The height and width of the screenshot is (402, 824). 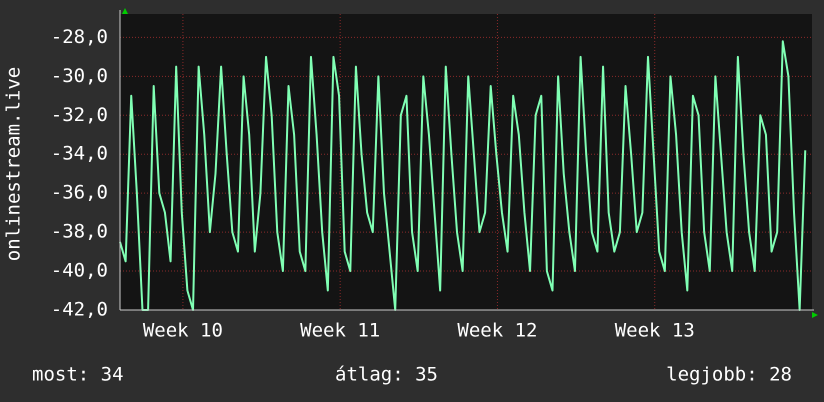 What do you see at coordinates (497, 331) in the screenshot?
I see `x-tick-label: Week 12` at bounding box center [497, 331].